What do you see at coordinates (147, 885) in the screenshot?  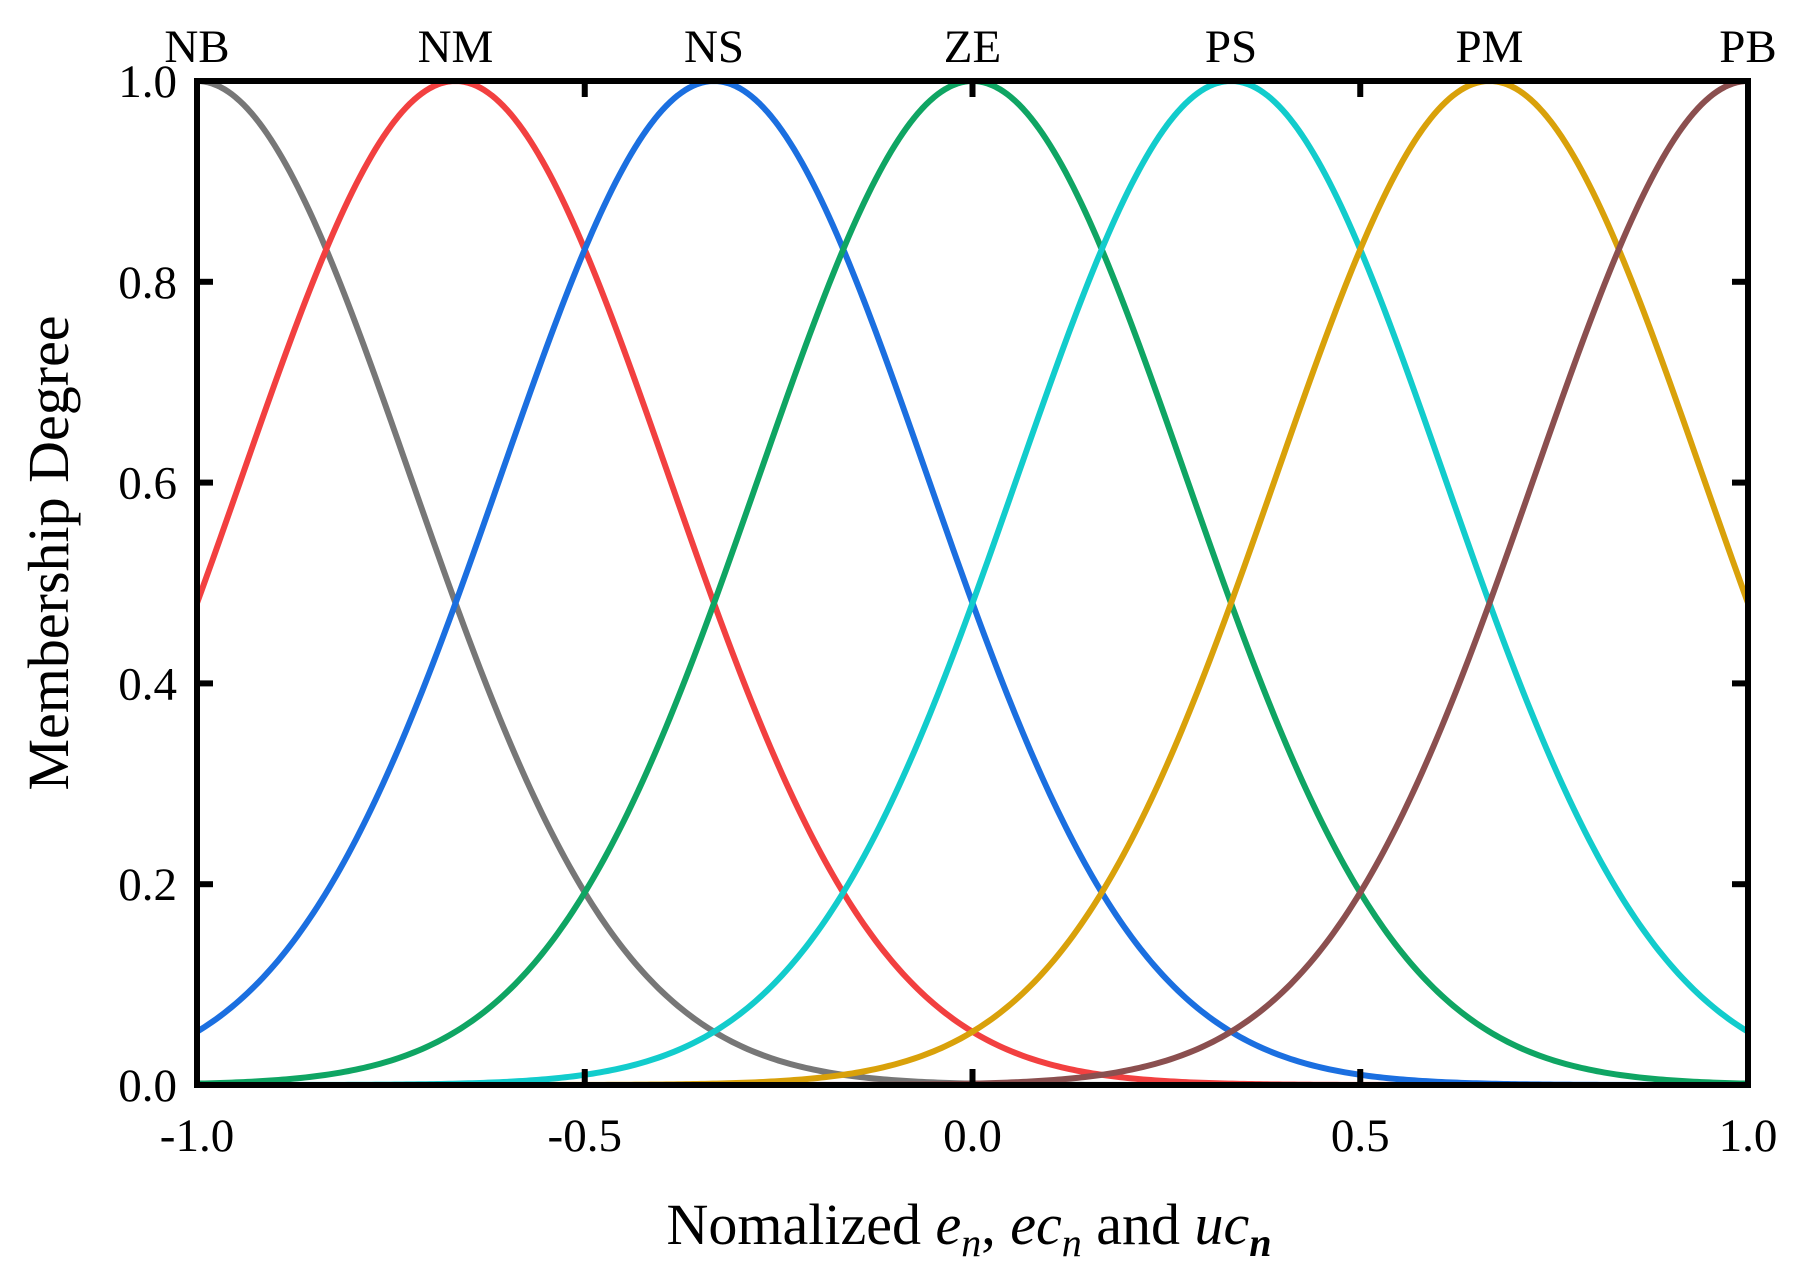 I see `y-tick-label-1: 0.2` at bounding box center [147, 885].